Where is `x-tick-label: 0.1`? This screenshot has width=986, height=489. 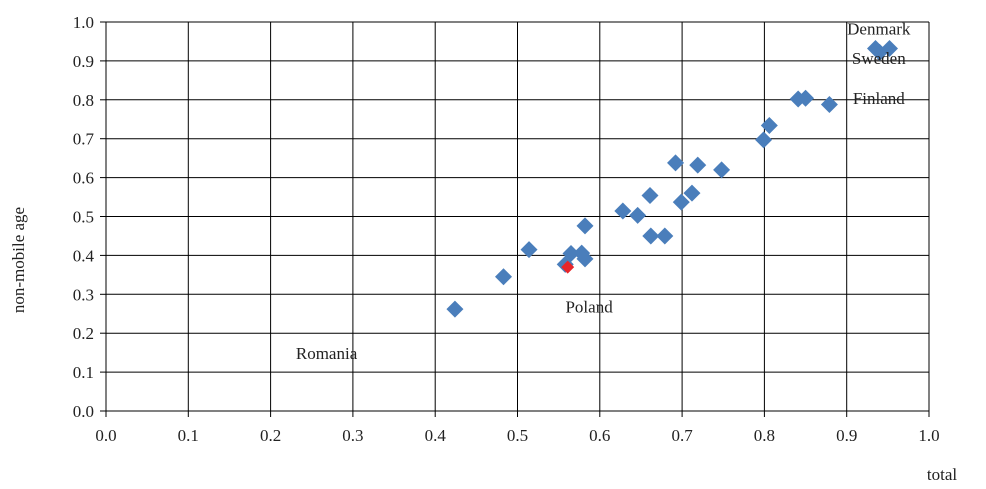
x-tick-label: 0.1 is located at coordinates (188, 435).